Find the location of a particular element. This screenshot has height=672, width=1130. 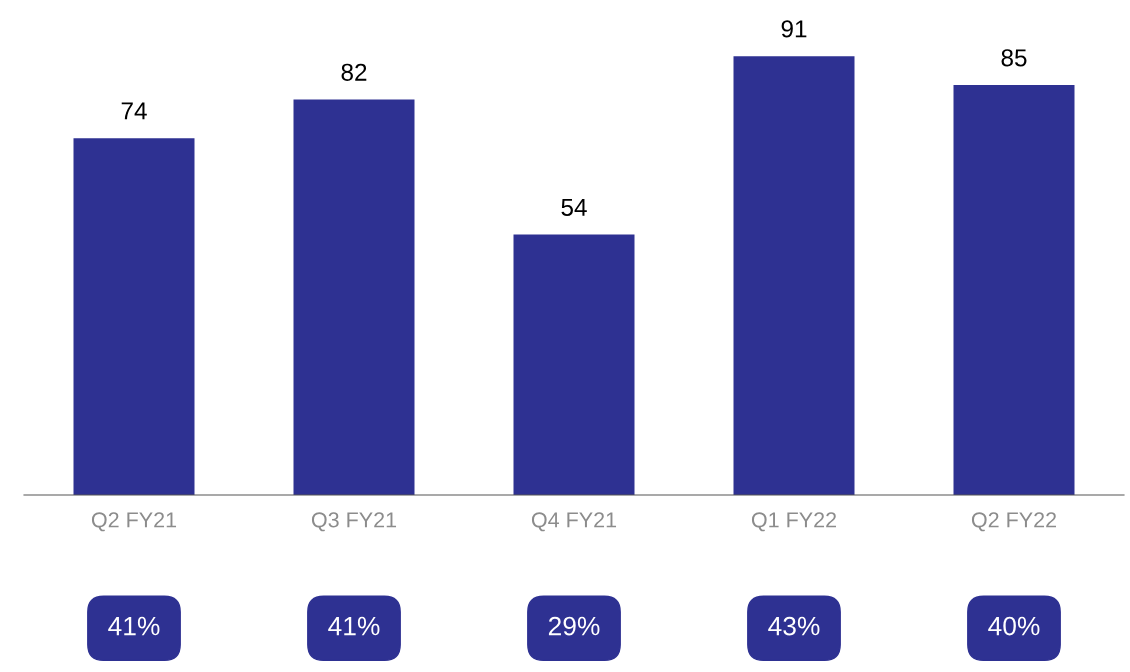

data-label: 91 is located at coordinates (794, 29).